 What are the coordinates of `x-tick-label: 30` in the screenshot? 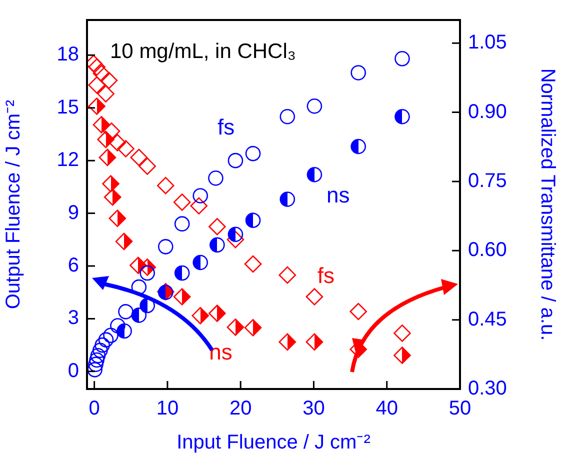 It's located at (313, 409).